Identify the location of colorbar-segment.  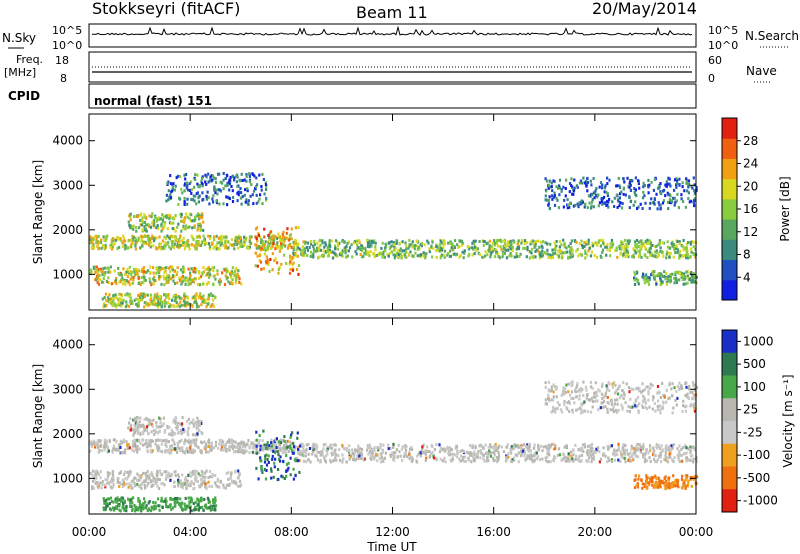
(729, 270).